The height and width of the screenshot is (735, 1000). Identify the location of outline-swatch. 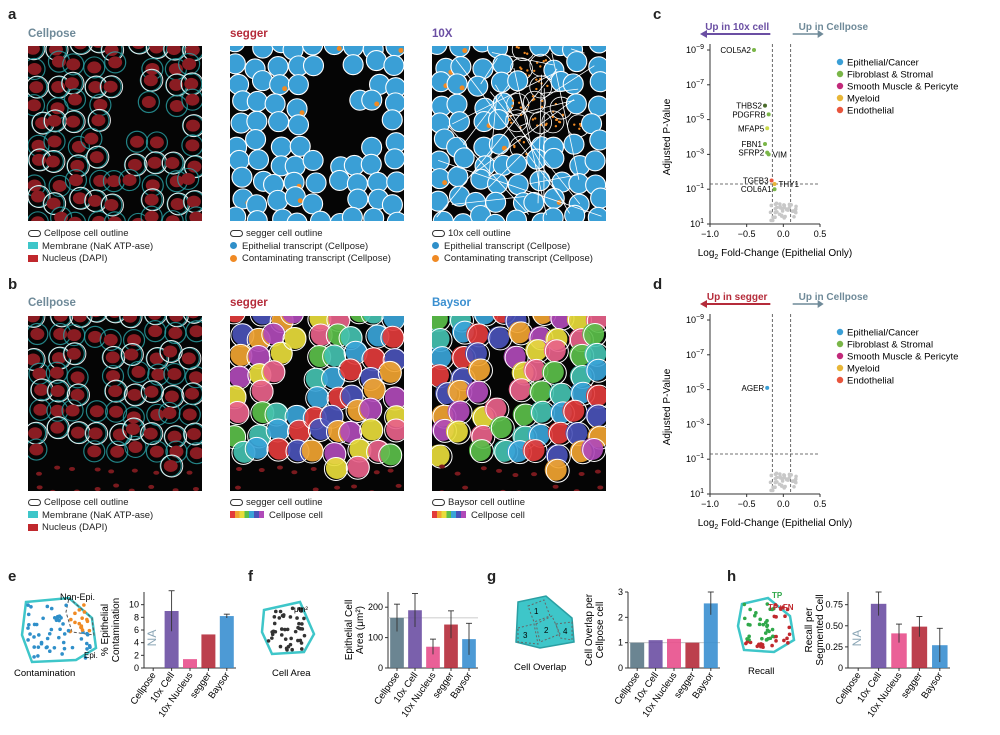
(438, 502).